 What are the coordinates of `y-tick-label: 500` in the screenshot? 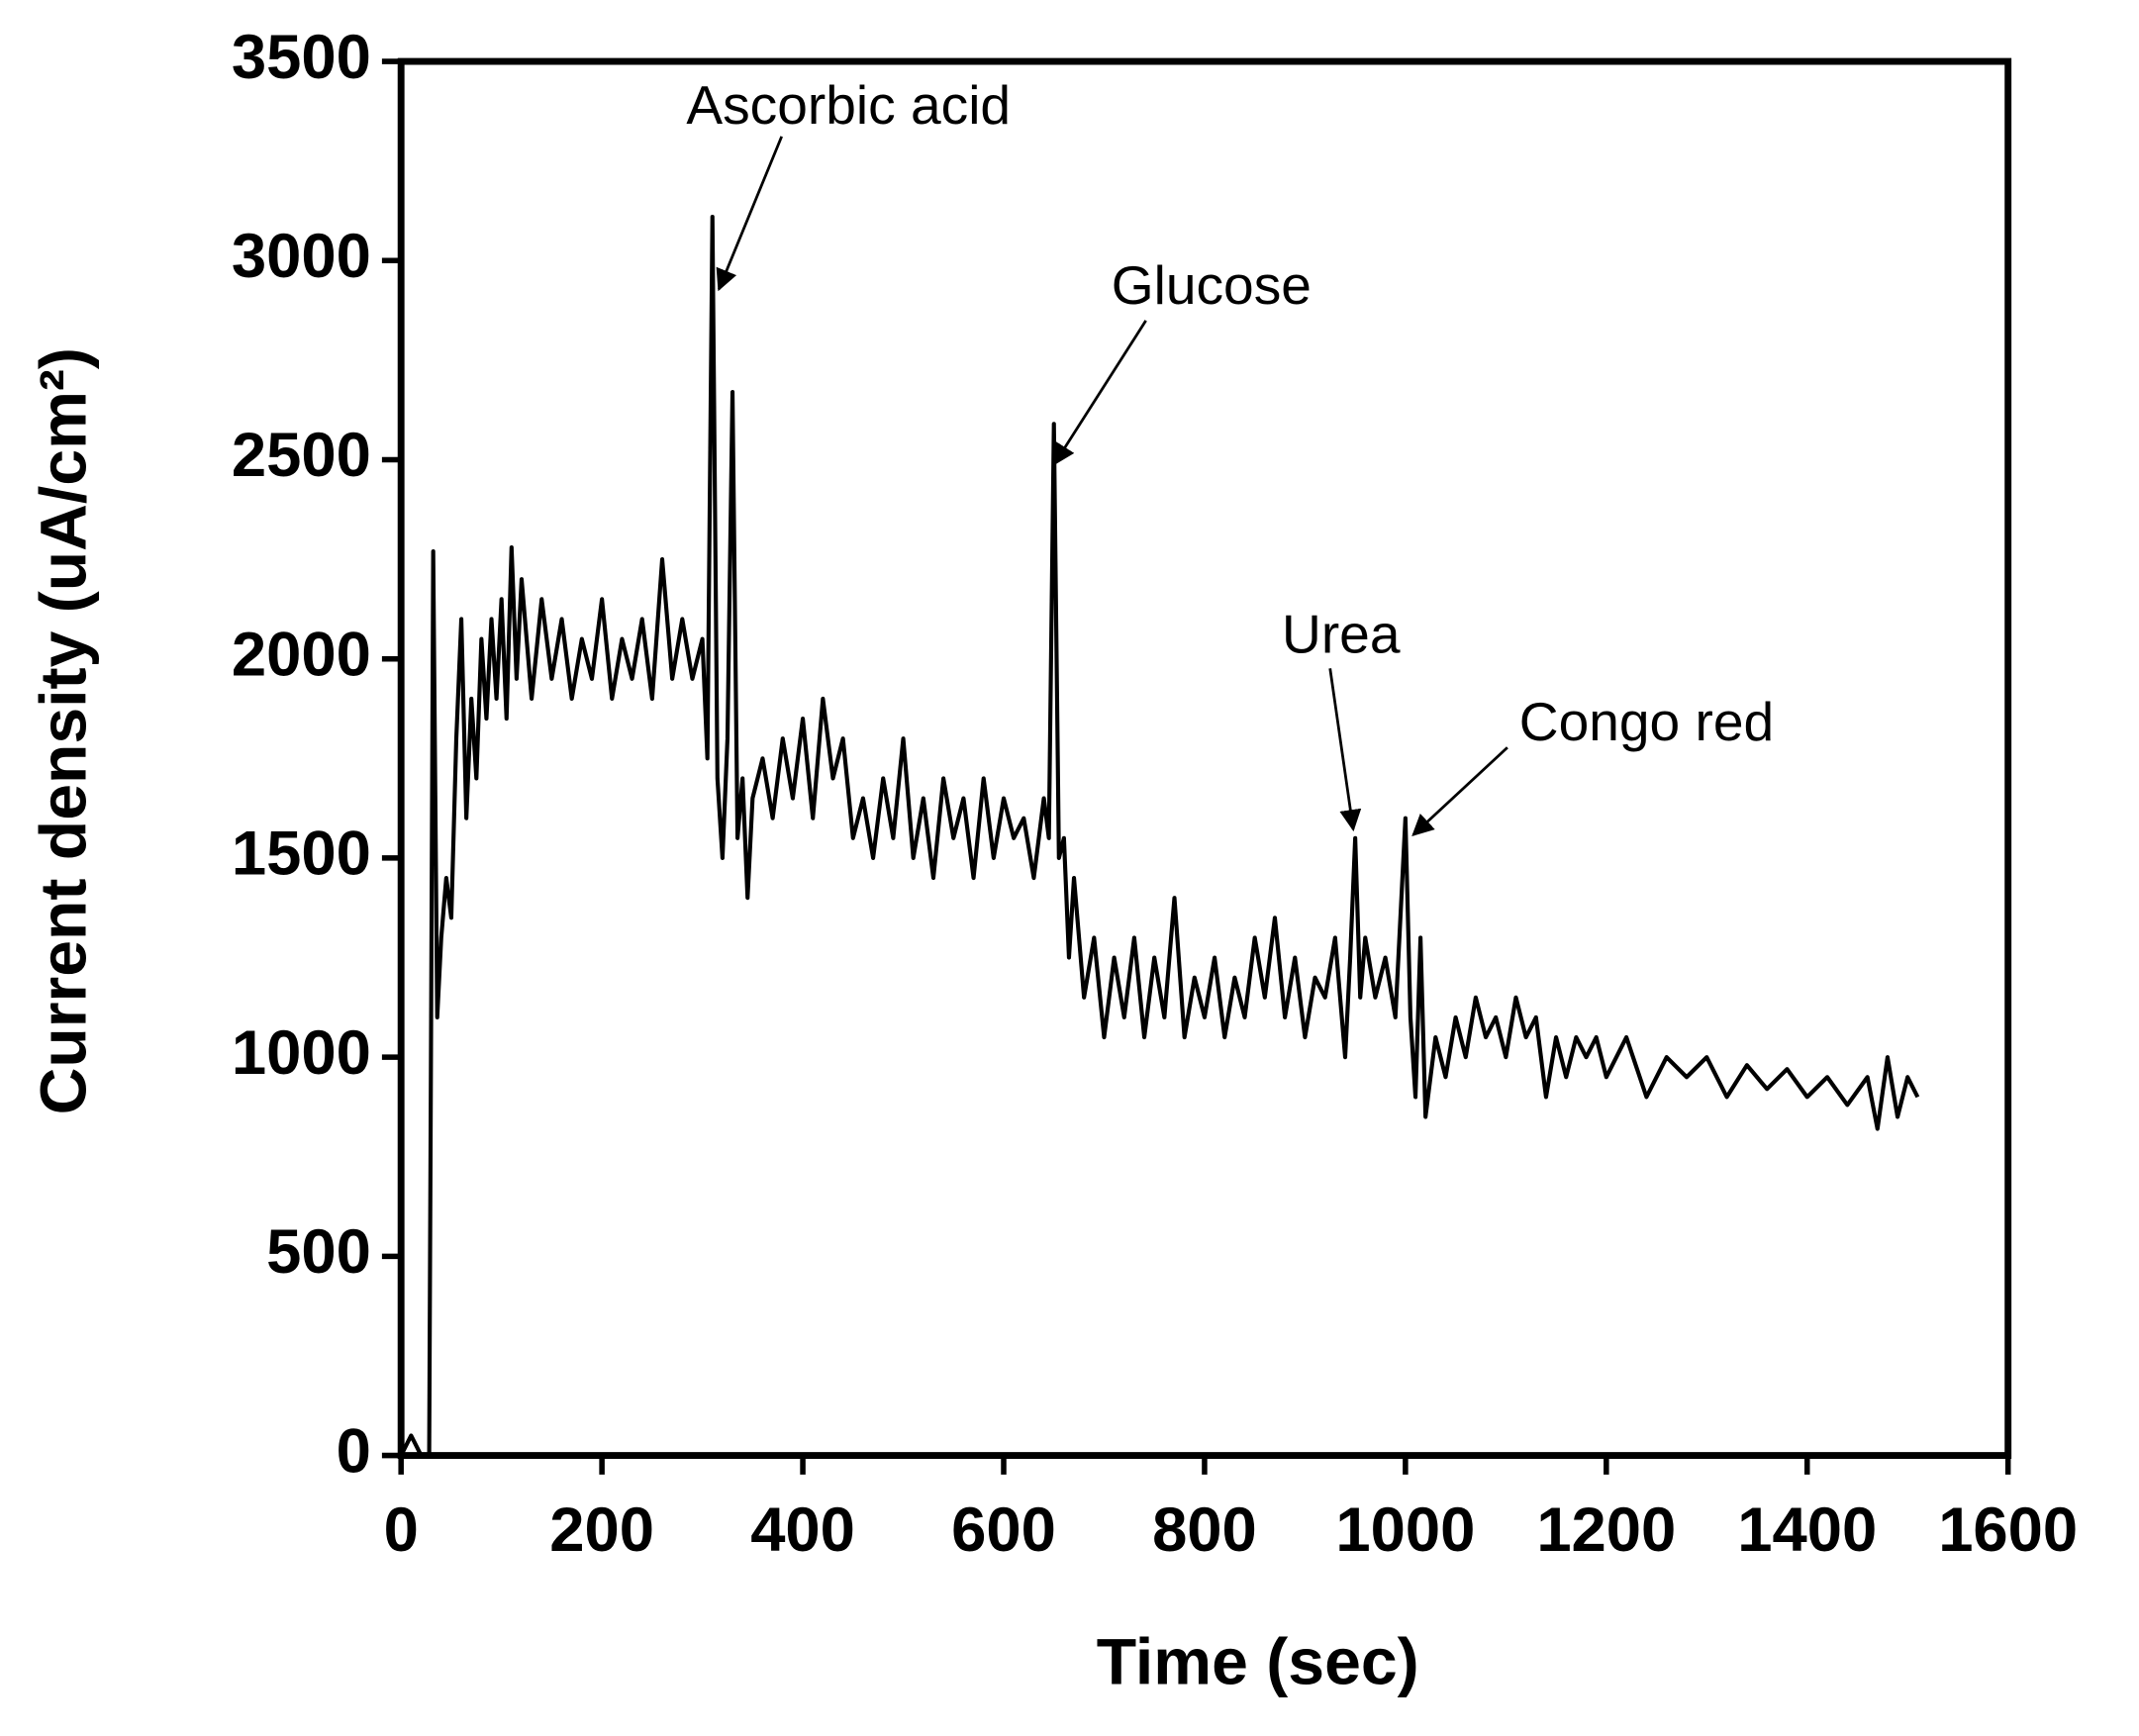 It's located at (318, 1252).